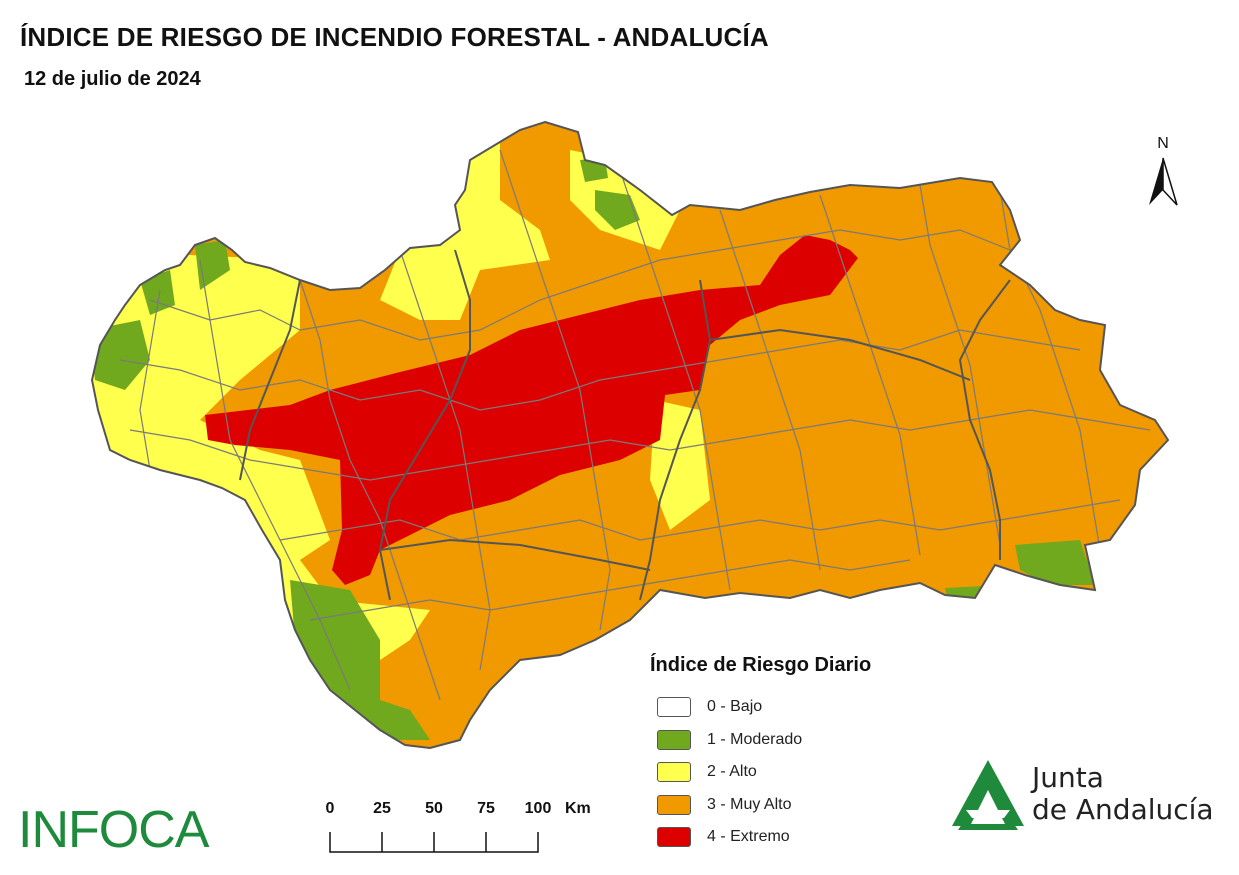  Describe the element at coordinates (465, 230) in the screenshot. I see `zone-alto-north` at that location.